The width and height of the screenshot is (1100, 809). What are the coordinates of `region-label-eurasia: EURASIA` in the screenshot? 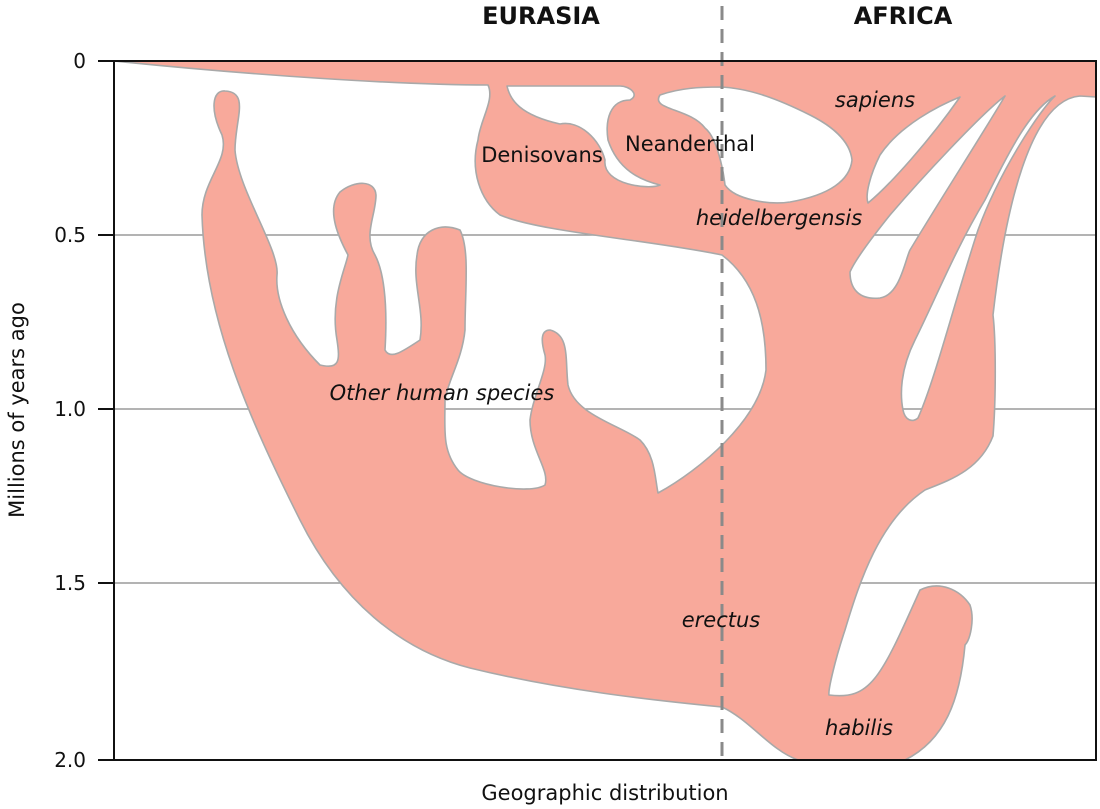 It's located at (541, 16).